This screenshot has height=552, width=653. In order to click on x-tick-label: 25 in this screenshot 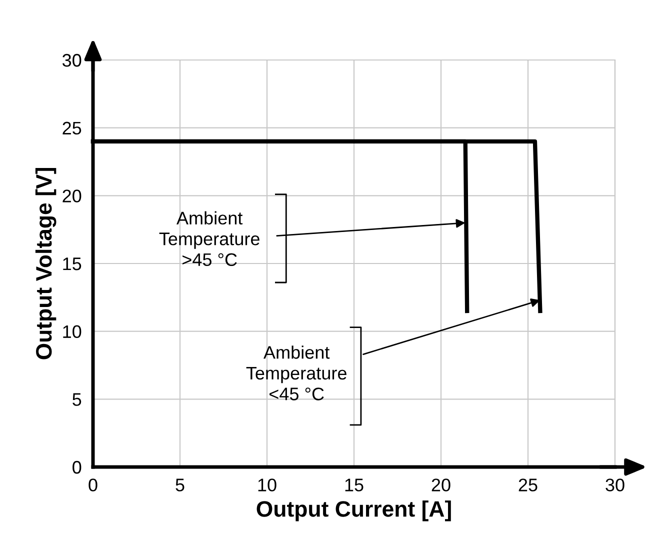, I will do `click(528, 485)`.